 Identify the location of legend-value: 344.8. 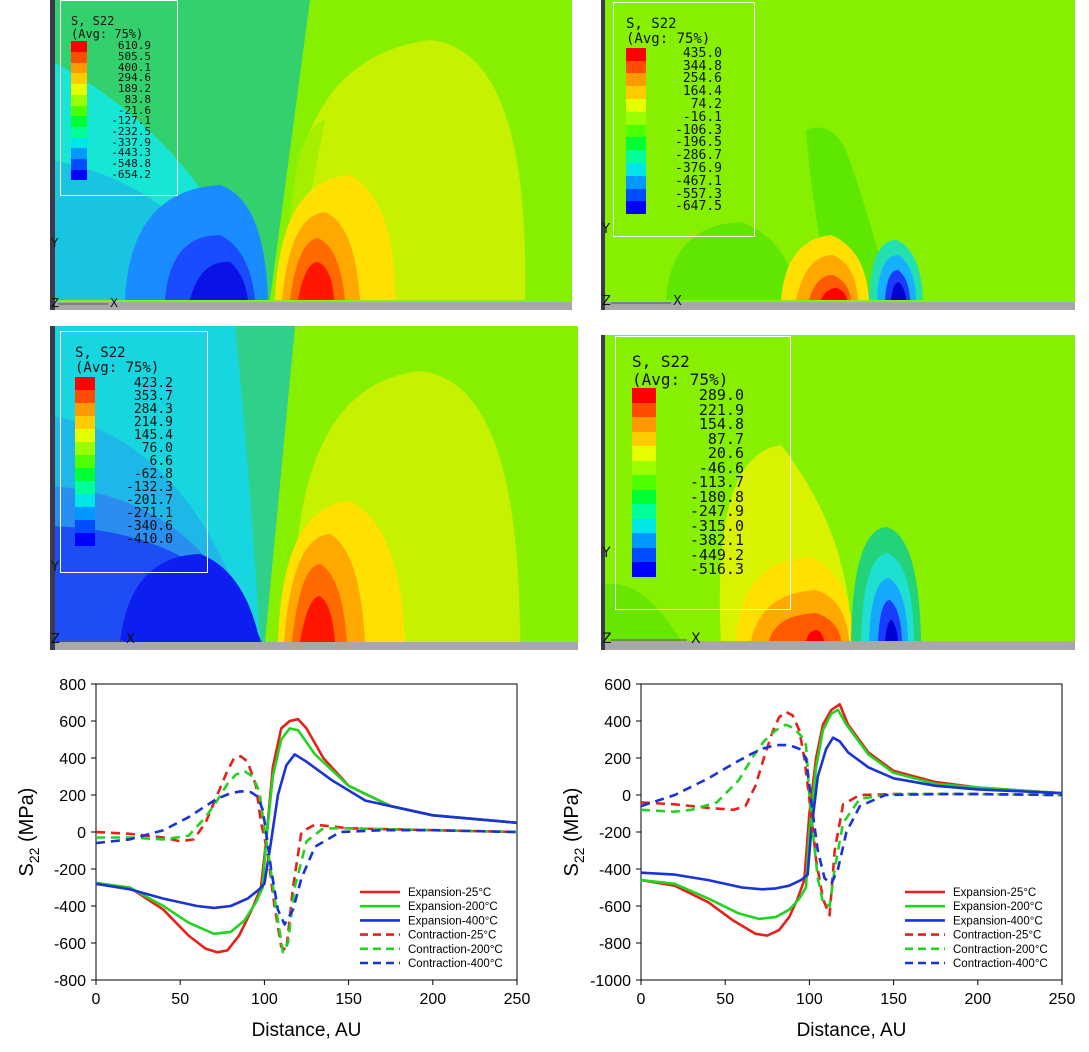
(702, 66).